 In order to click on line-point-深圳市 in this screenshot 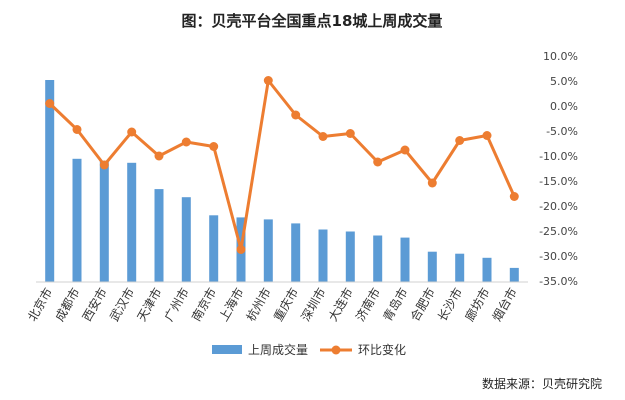, I will do `click(323, 136)`.